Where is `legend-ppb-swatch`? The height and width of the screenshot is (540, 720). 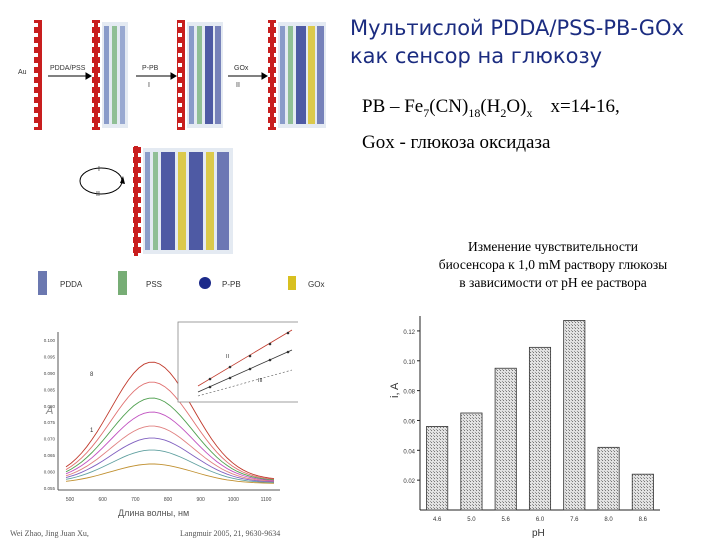 legend-ppb-swatch is located at coordinates (205, 283).